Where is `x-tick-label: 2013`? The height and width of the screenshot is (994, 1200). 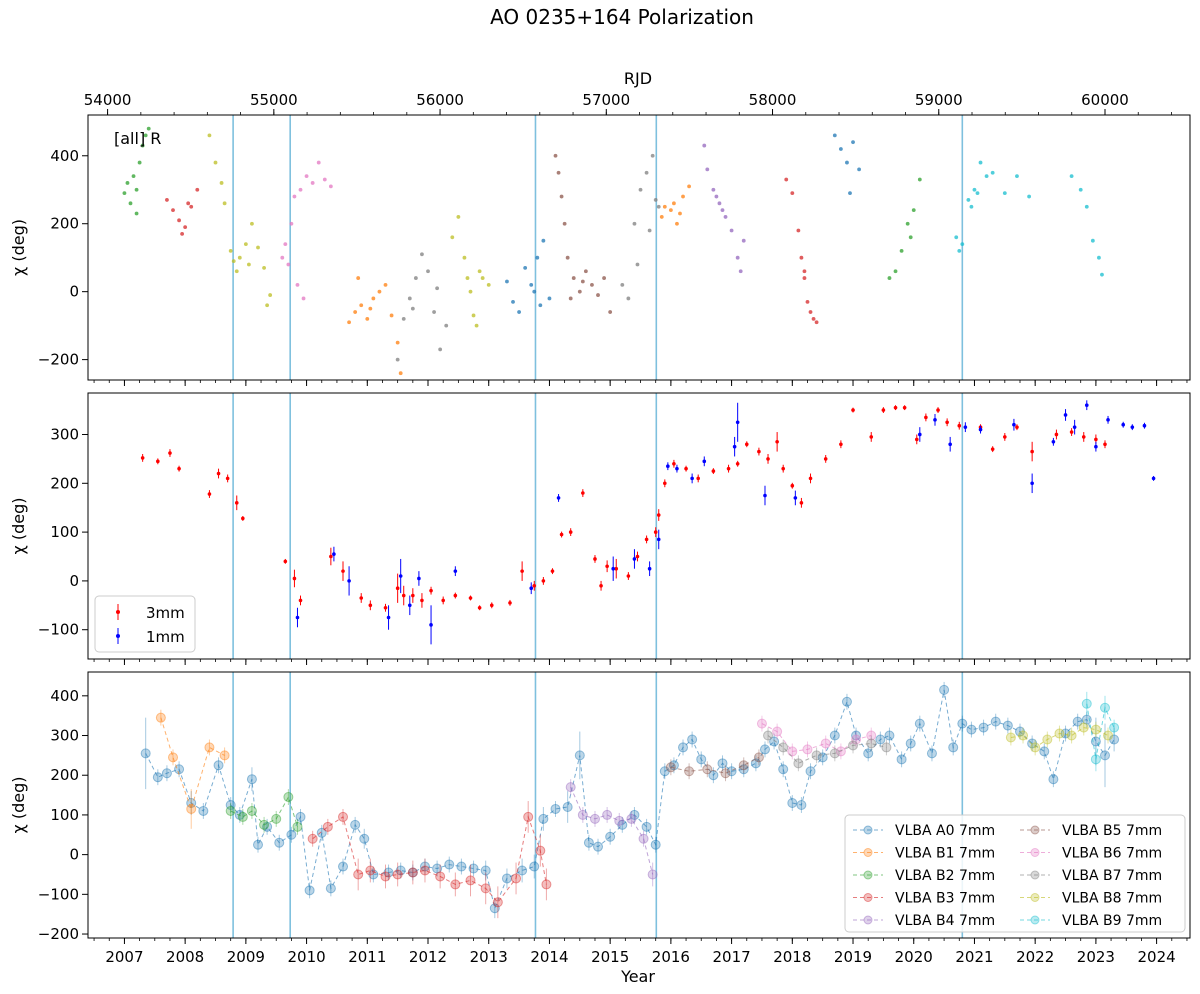
x-tick-label: 2013 is located at coordinates (489, 957).